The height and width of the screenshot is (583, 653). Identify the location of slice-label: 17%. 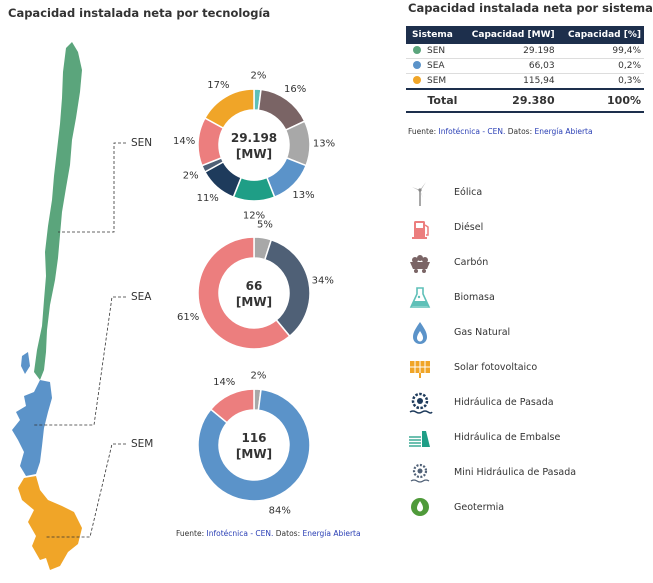
(218, 85).